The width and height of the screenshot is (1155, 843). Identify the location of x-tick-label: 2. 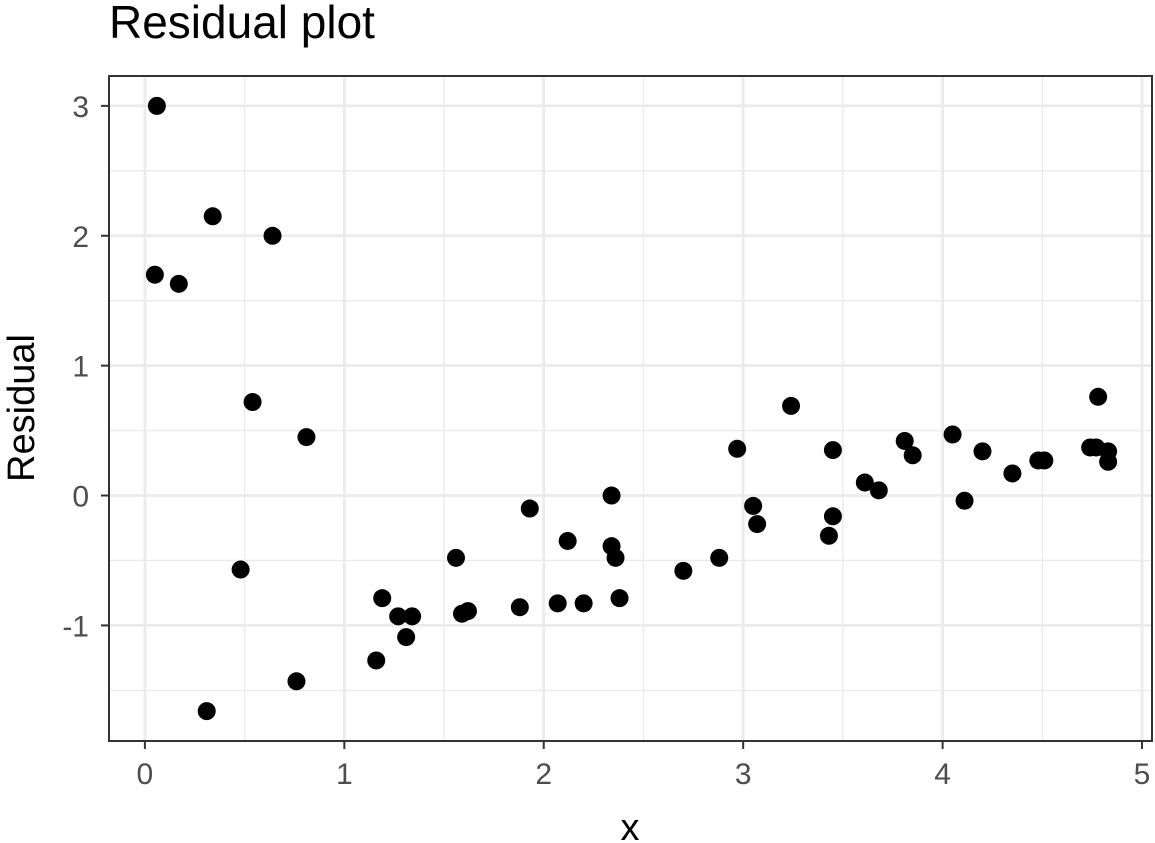
(543, 774).